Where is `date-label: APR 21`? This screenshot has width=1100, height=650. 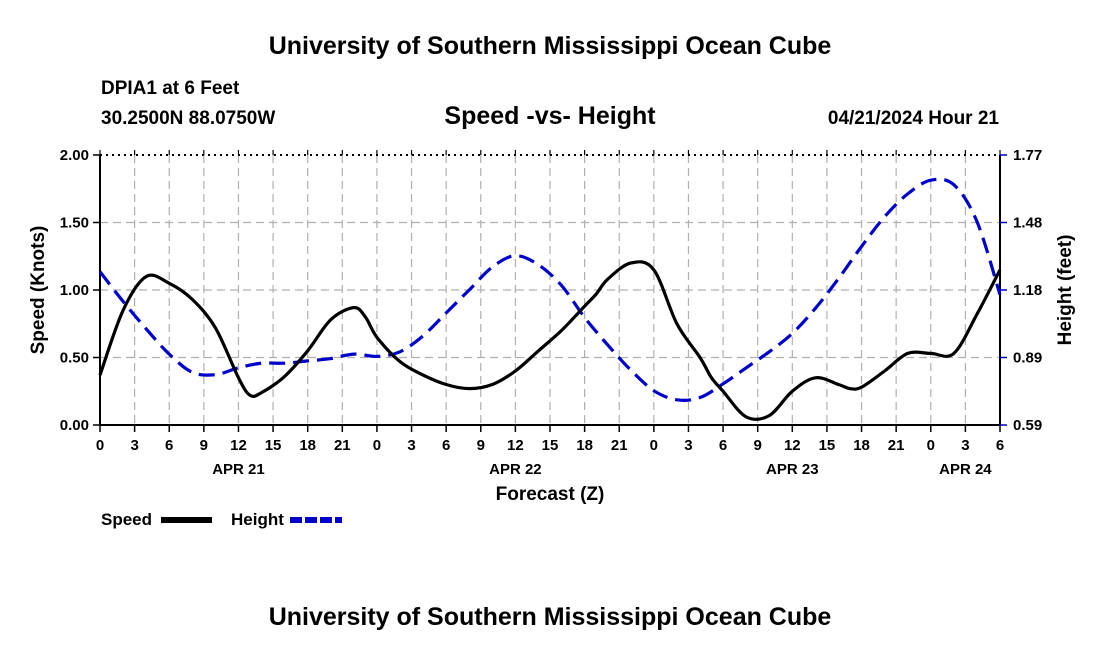 date-label: APR 21 is located at coordinates (238, 469).